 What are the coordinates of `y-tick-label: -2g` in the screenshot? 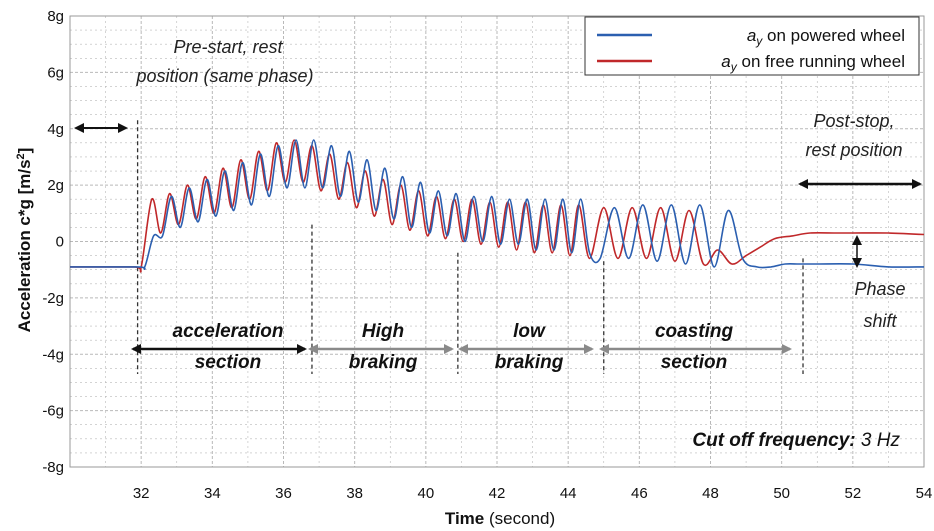 It's located at (53, 298).